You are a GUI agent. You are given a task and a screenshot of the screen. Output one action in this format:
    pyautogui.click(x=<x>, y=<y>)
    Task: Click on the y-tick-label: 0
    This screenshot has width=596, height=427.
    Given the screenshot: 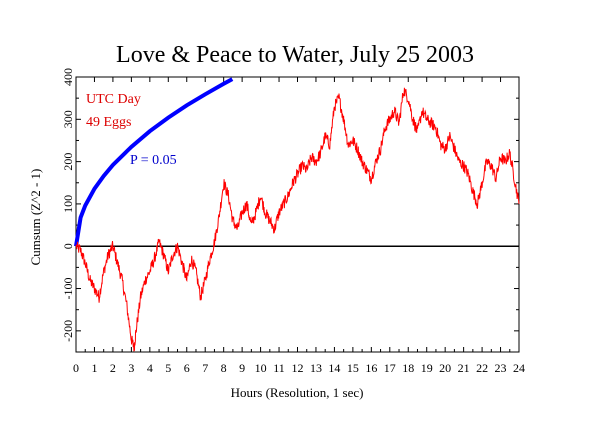 What is the action you would take?
    pyautogui.click(x=68, y=246)
    